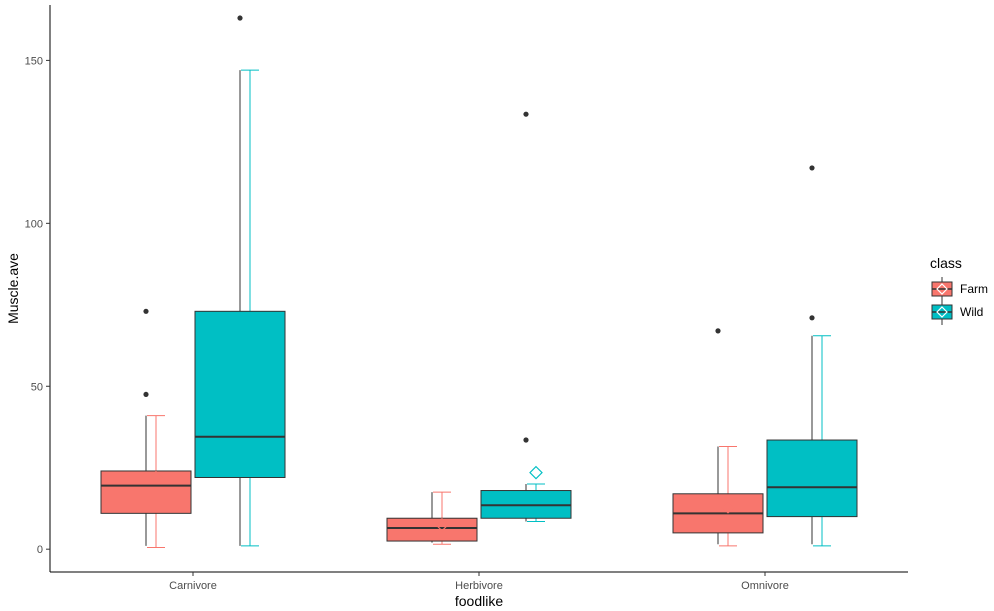 The image size is (994, 611). Describe the element at coordinates (479, 586) in the screenshot. I see `x-tick-label: Herbivore` at that location.